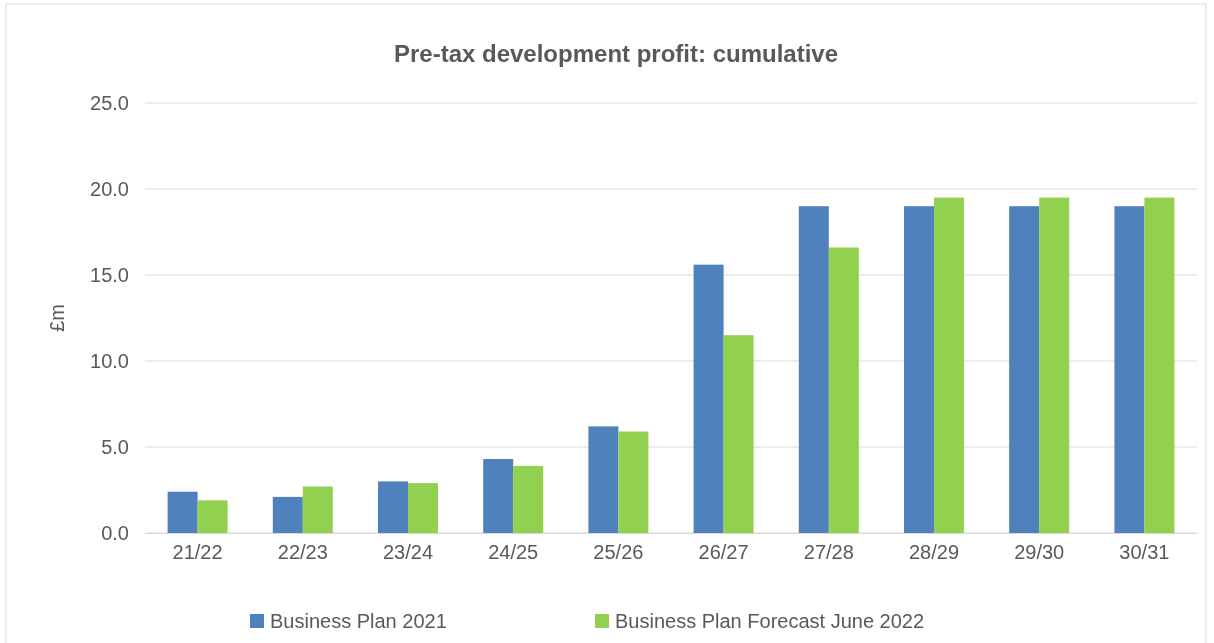  Describe the element at coordinates (109, 188) in the screenshot. I see `y-tick-label: 20.0` at that location.